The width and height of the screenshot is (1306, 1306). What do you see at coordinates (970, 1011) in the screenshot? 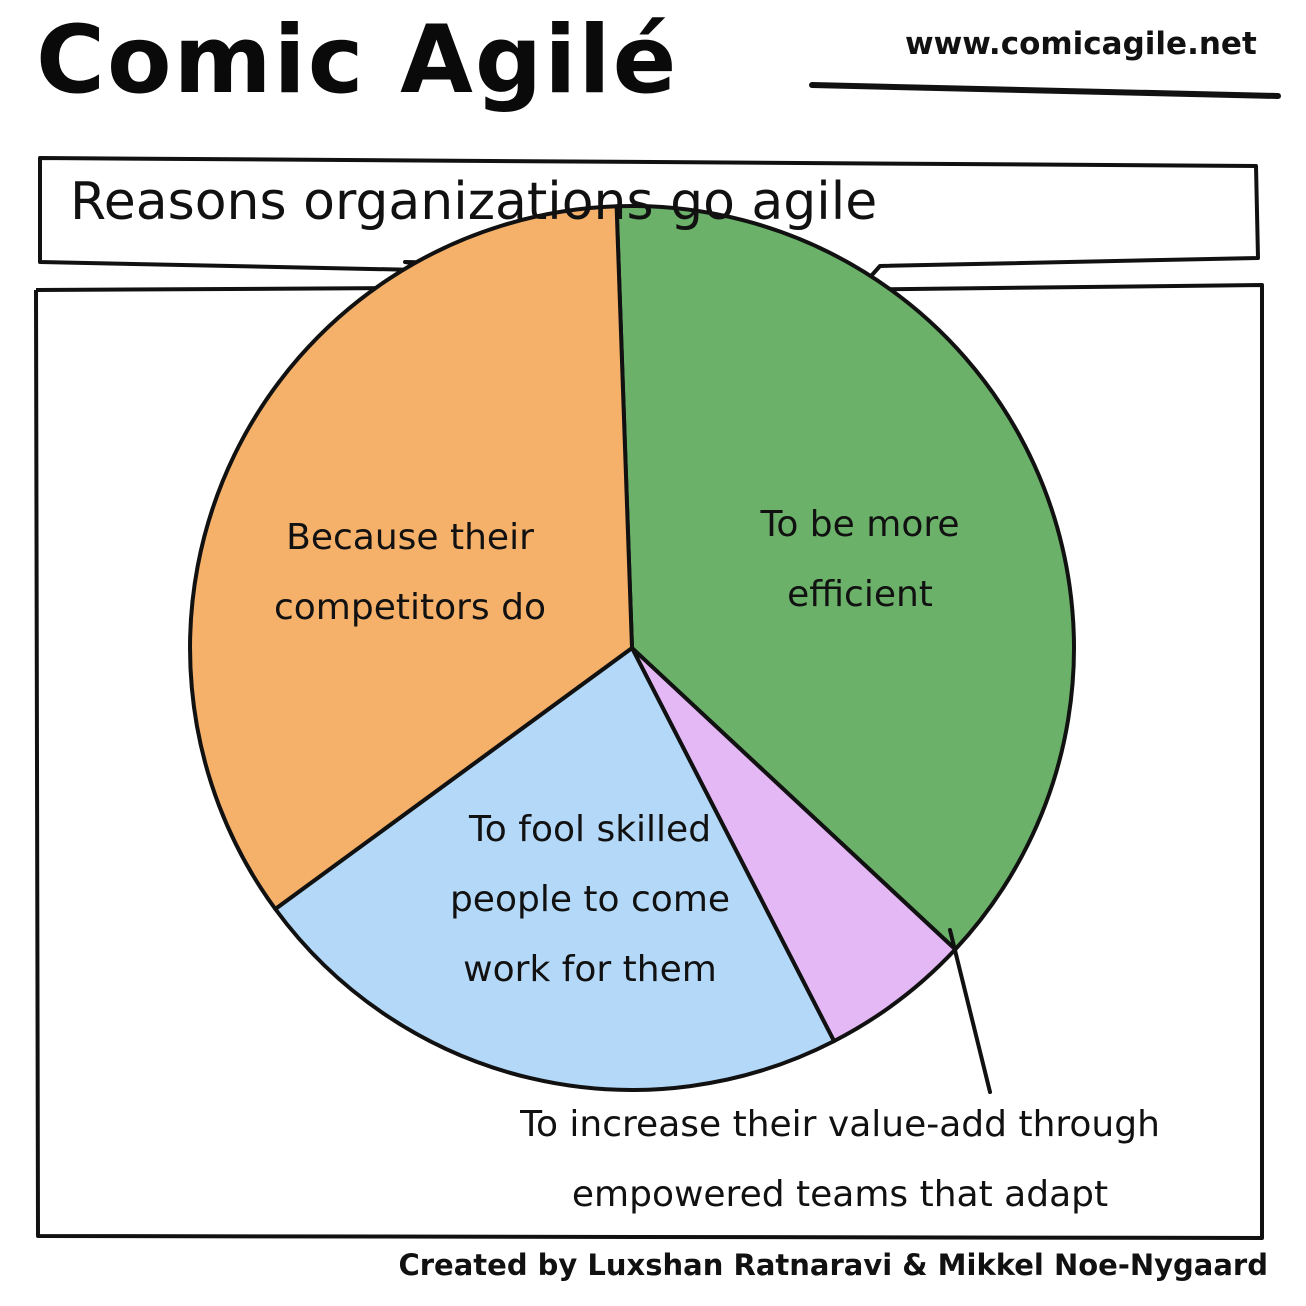
I see `leader-line` at bounding box center [970, 1011].